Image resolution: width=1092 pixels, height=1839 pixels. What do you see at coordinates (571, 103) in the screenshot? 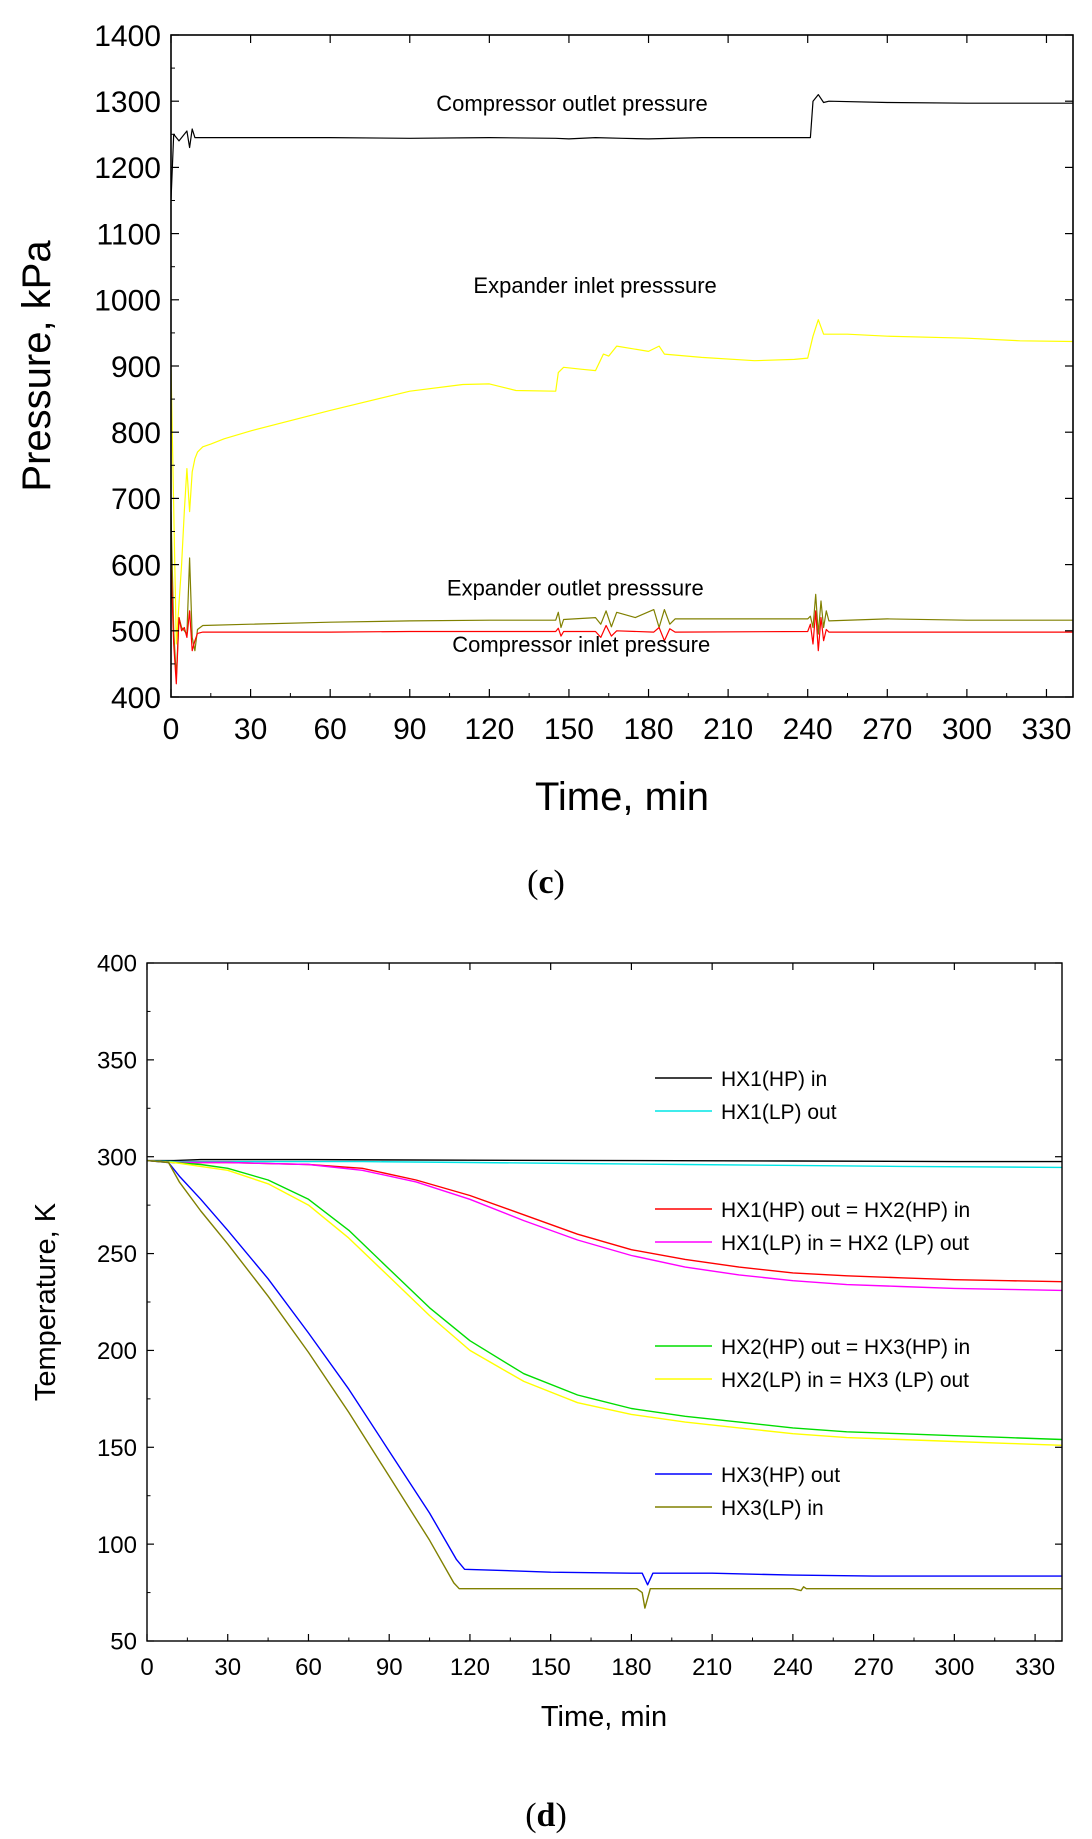
I see `panel-c-label-compressor-outlet-pressure: Compressor outlet pressure` at bounding box center [571, 103].